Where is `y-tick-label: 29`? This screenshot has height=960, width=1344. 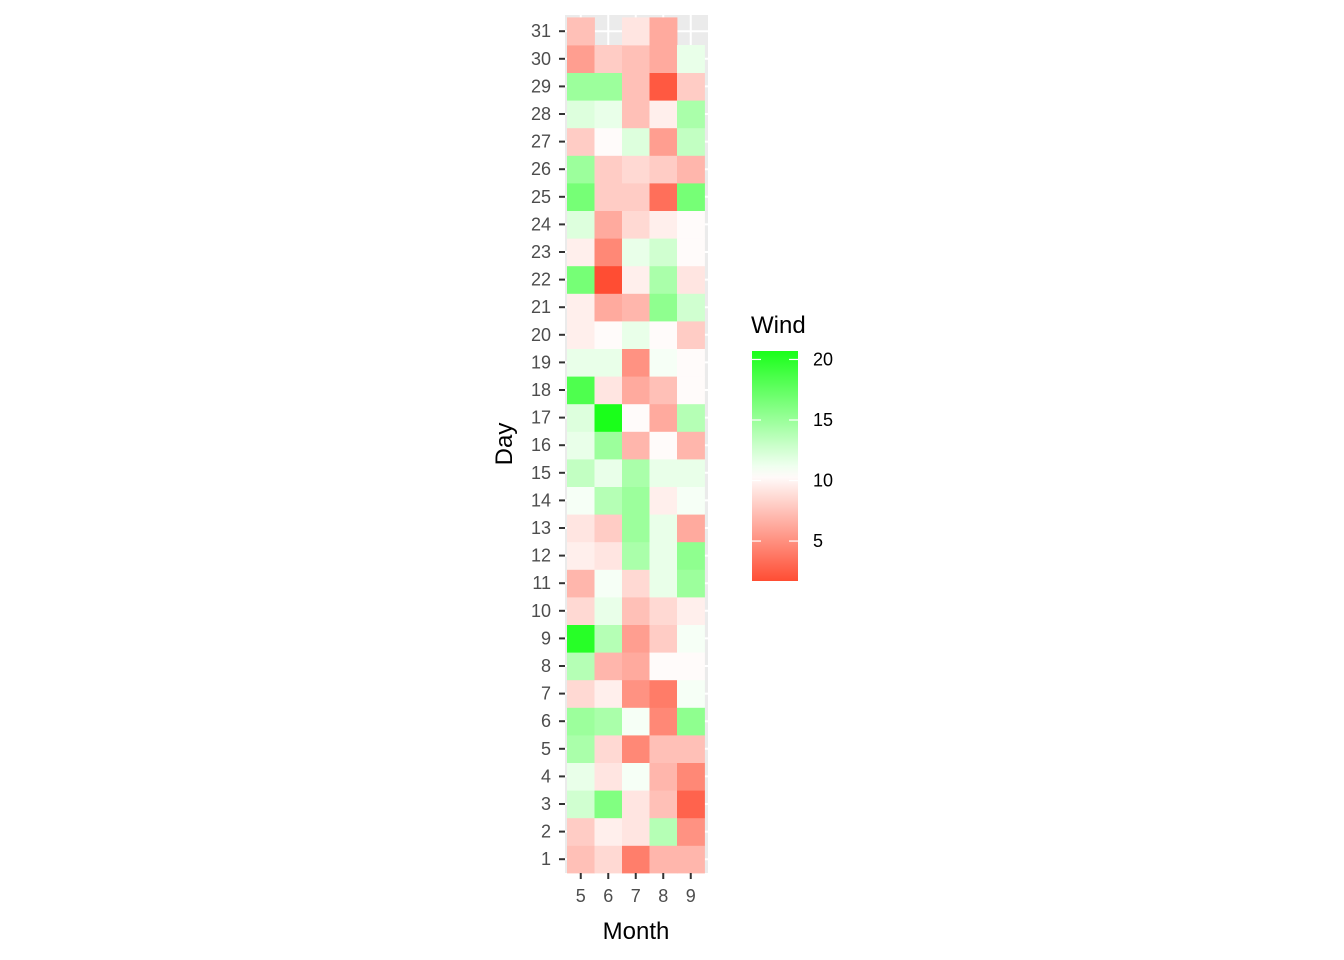
y-tick-label: 29 is located at coordinates (541, 86).